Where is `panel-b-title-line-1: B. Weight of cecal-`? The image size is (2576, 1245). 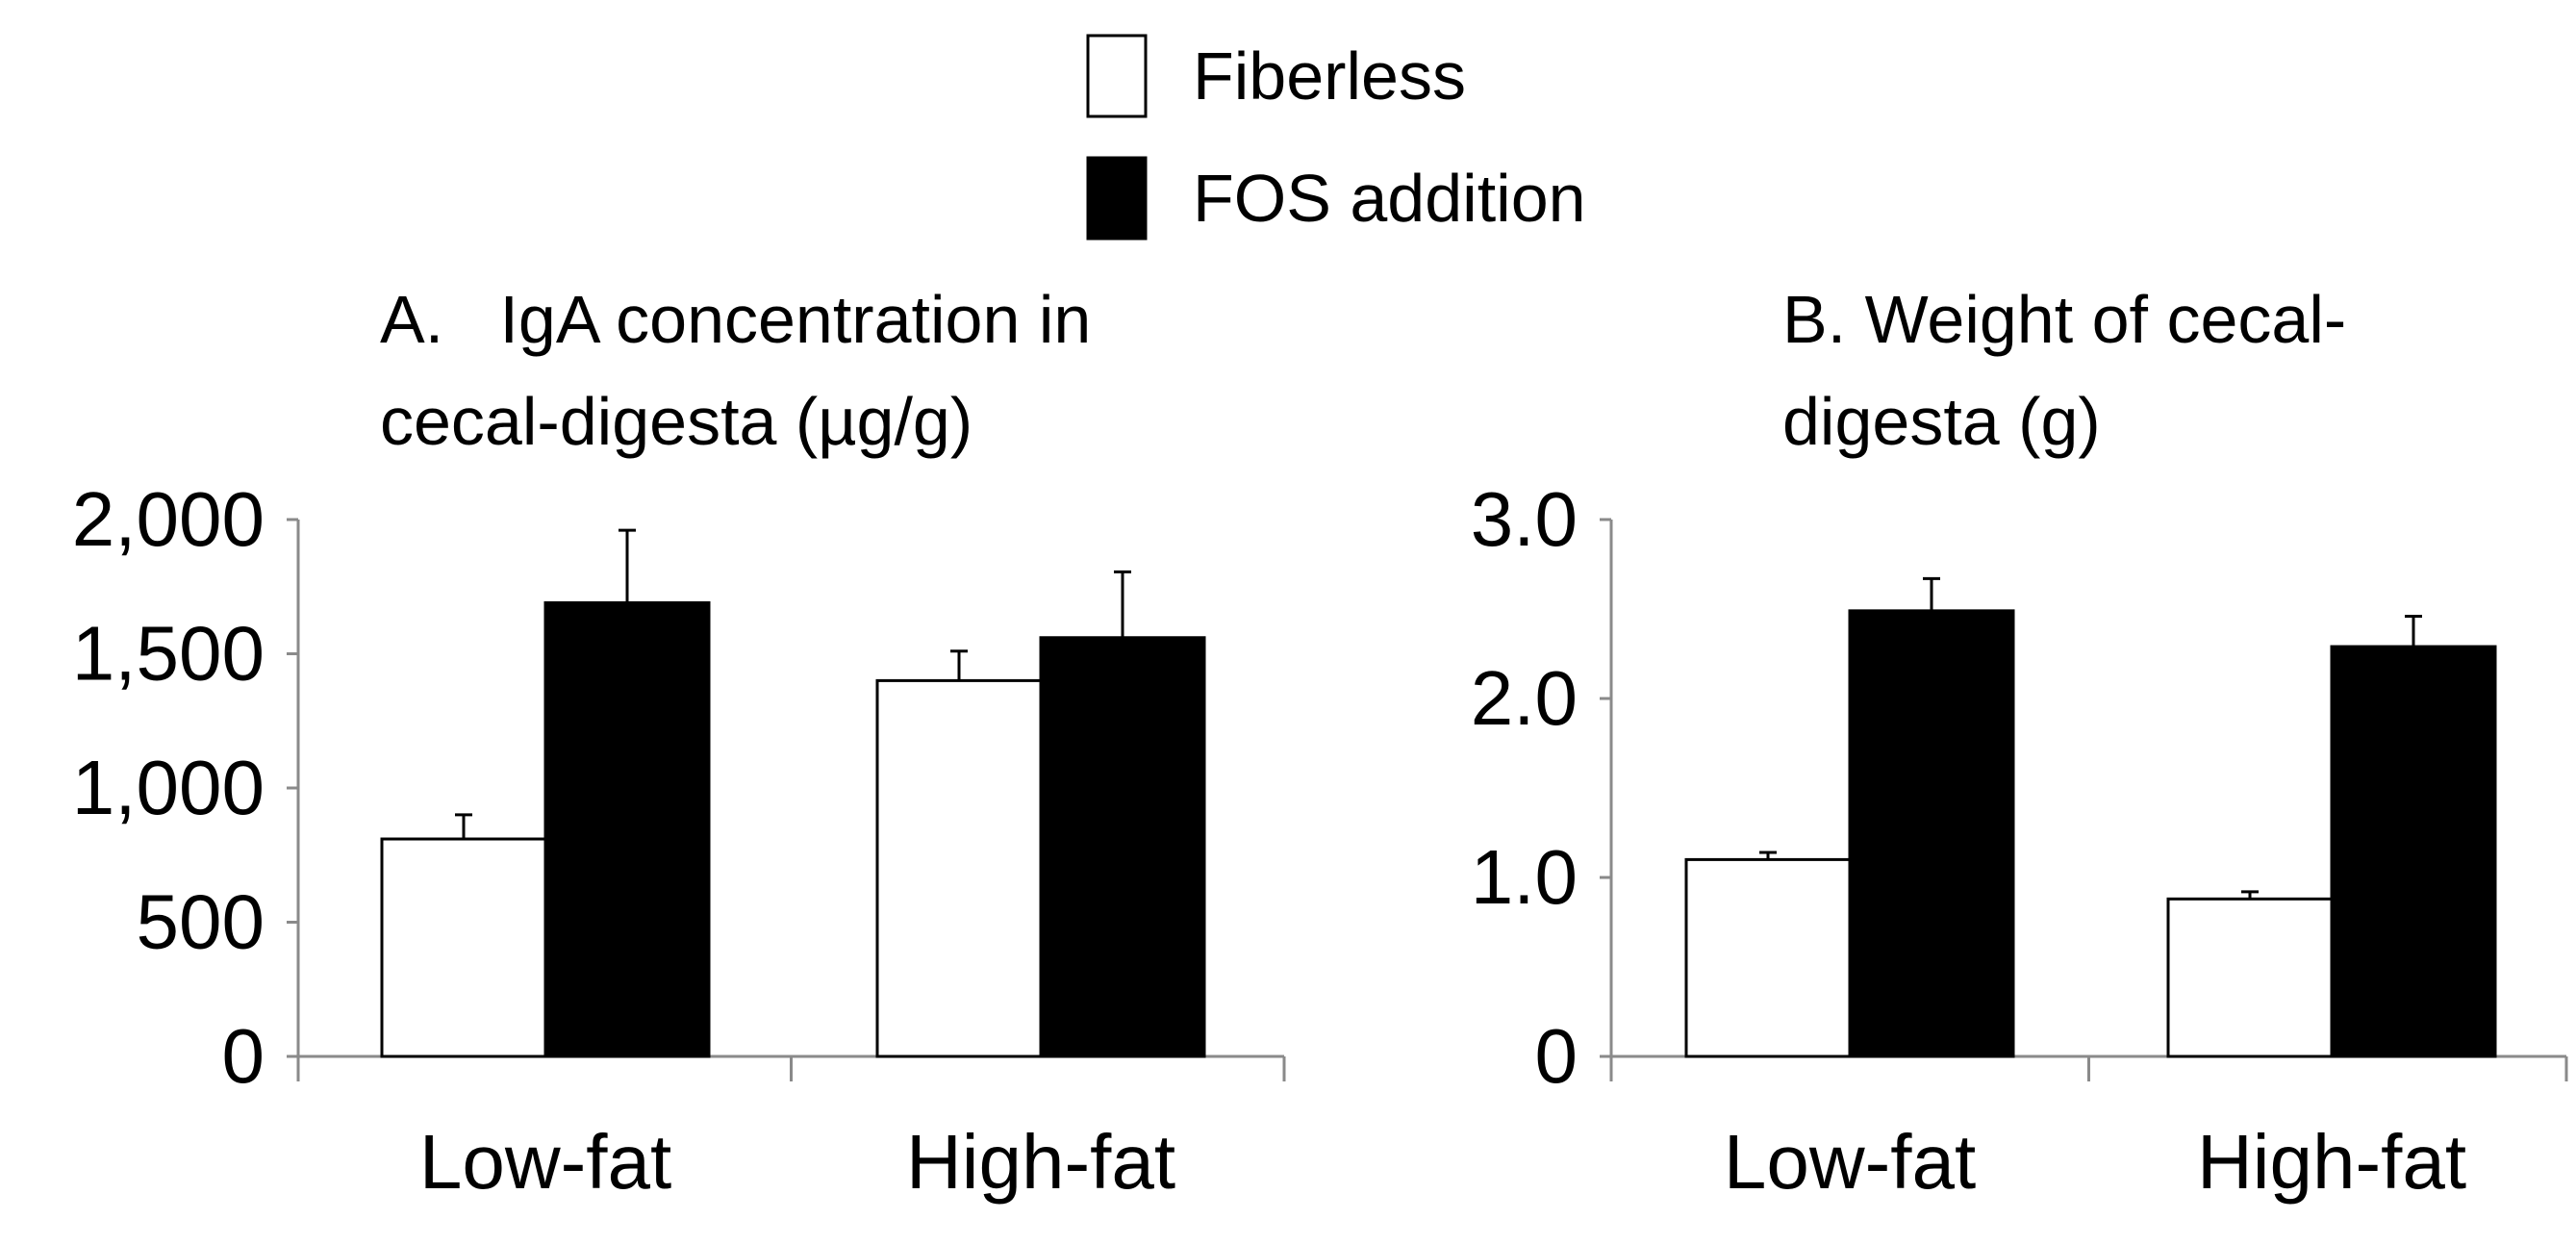 panel-b-title-line-1: B. Weight of cecal- is located at coordinates (2064, 319).